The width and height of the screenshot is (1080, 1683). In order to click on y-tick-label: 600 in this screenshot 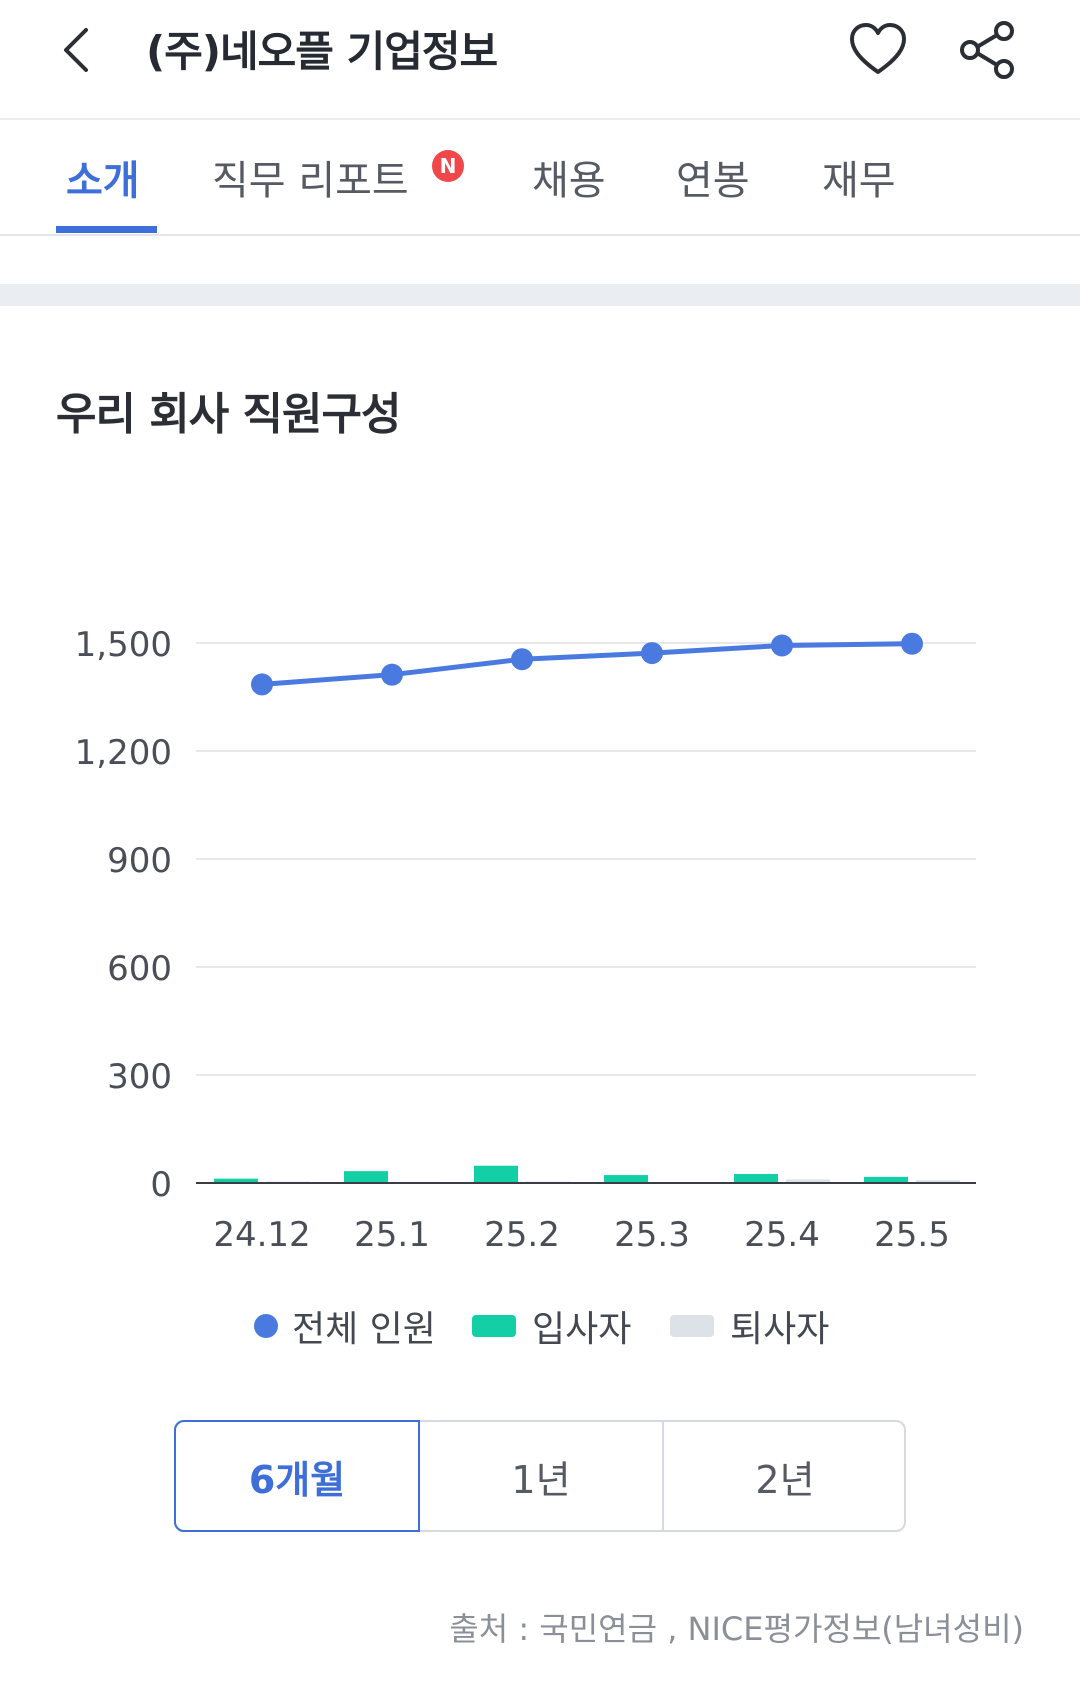, I will do `click(139, 969)`.